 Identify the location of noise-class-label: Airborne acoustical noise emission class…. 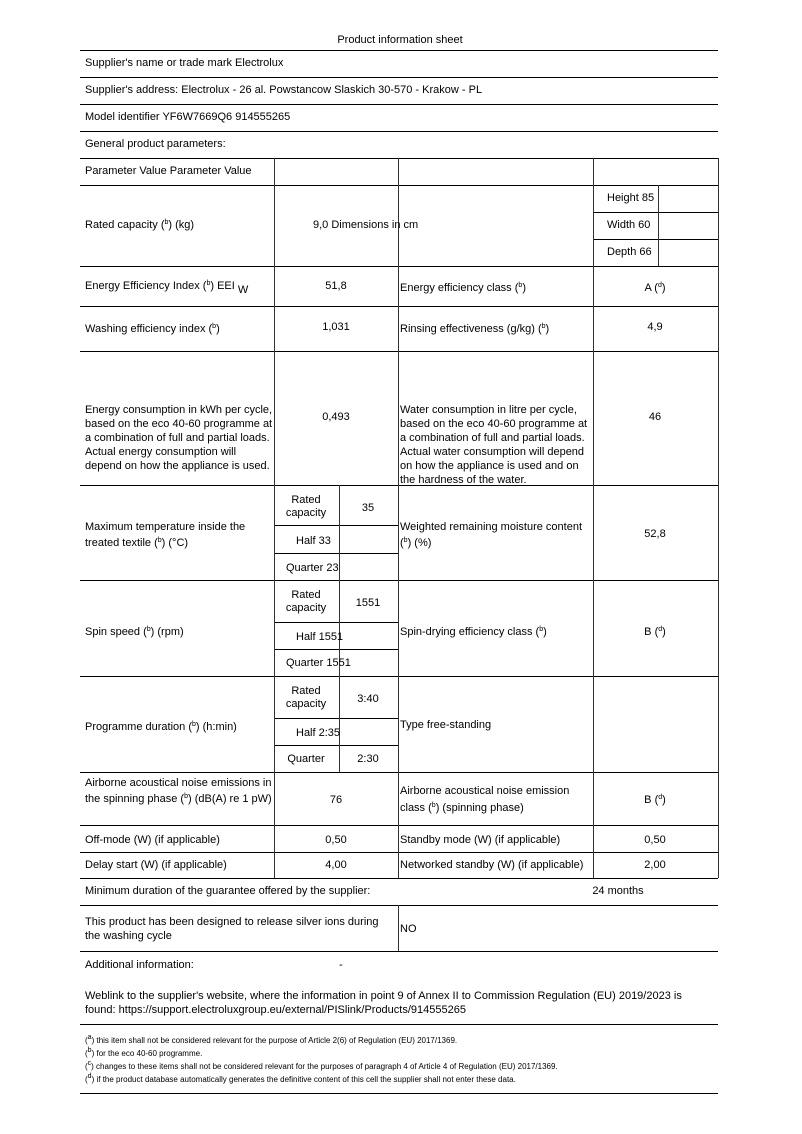
(485, 799).